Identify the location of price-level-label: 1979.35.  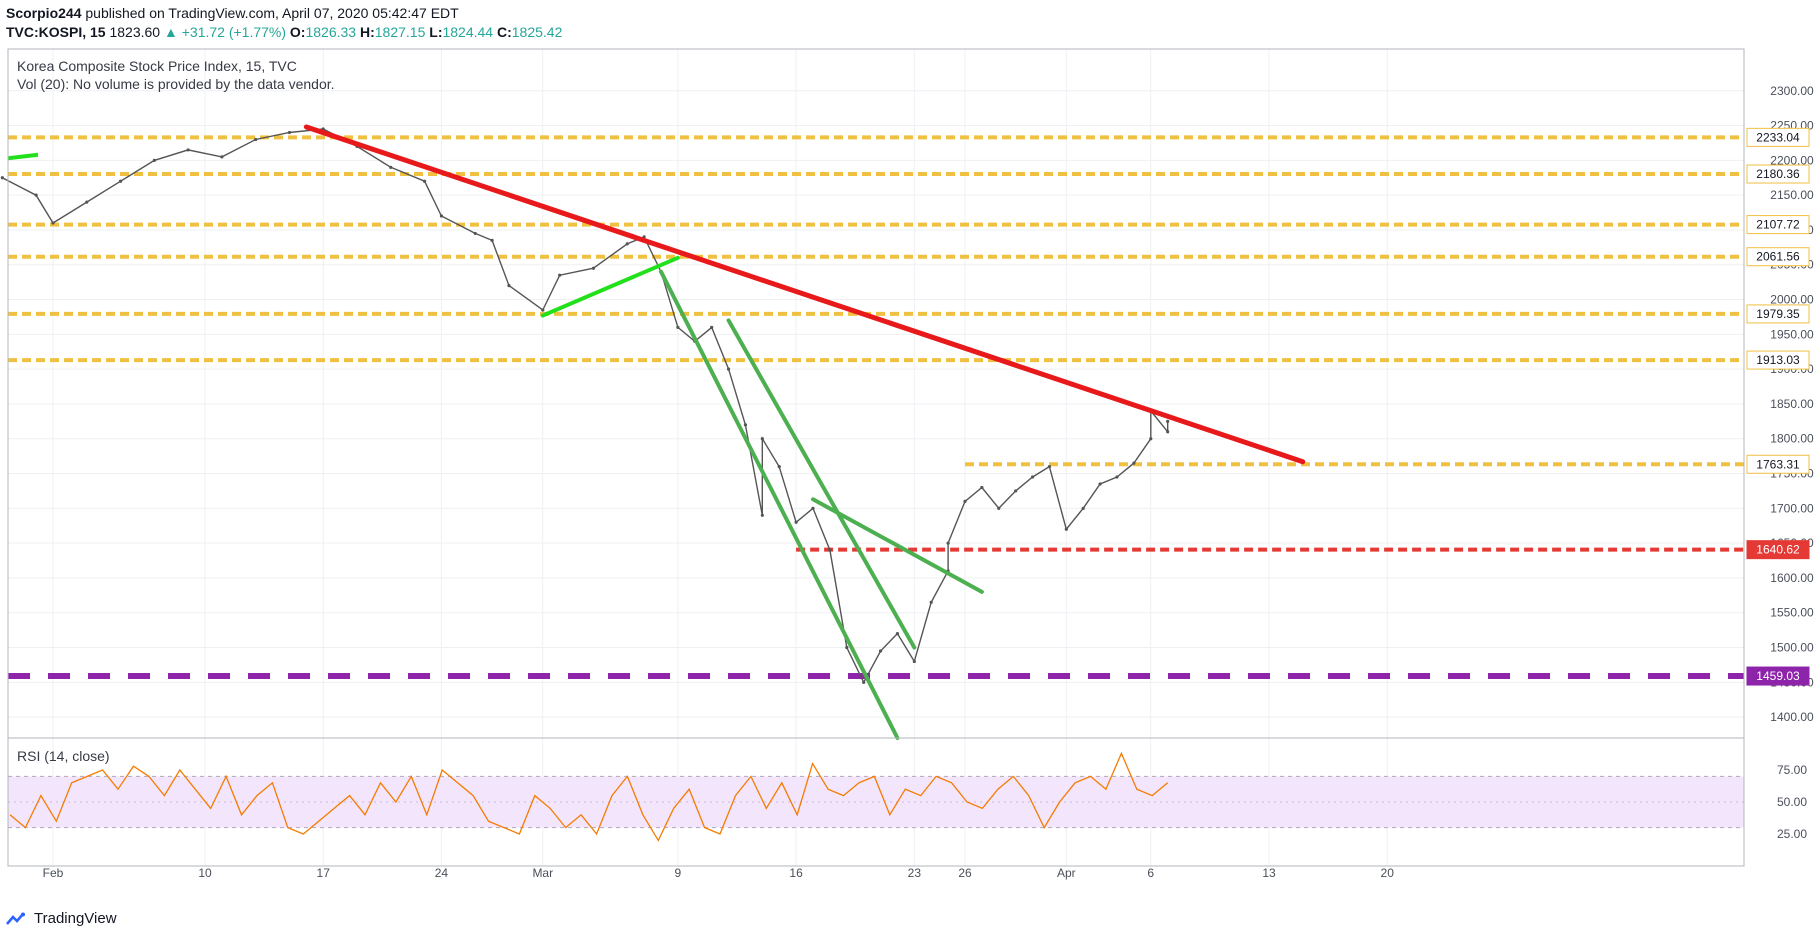
(1778, 314).